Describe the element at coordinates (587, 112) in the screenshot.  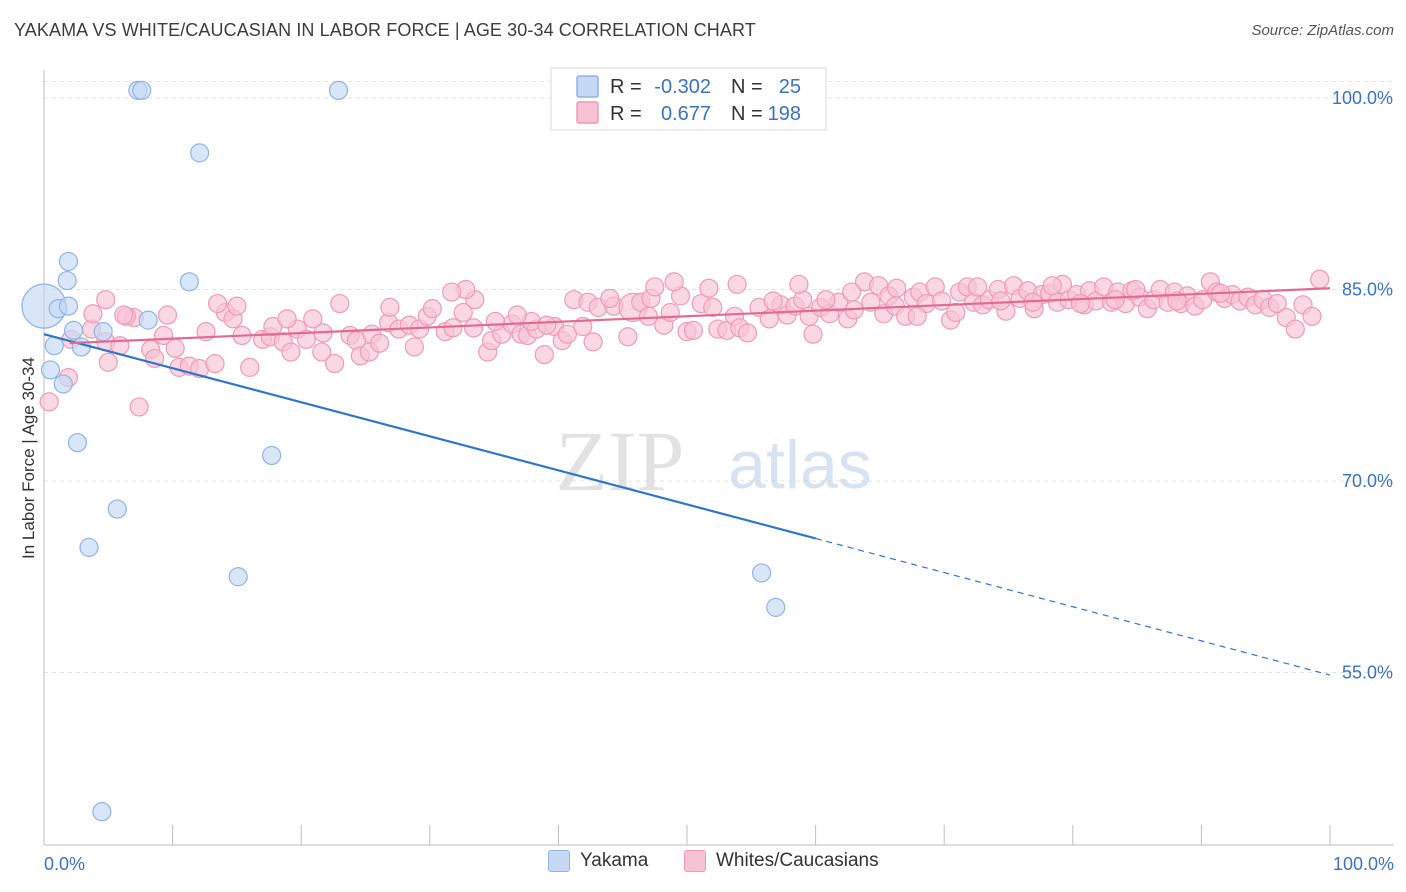
I see `legend-swatch-whites` at that location.